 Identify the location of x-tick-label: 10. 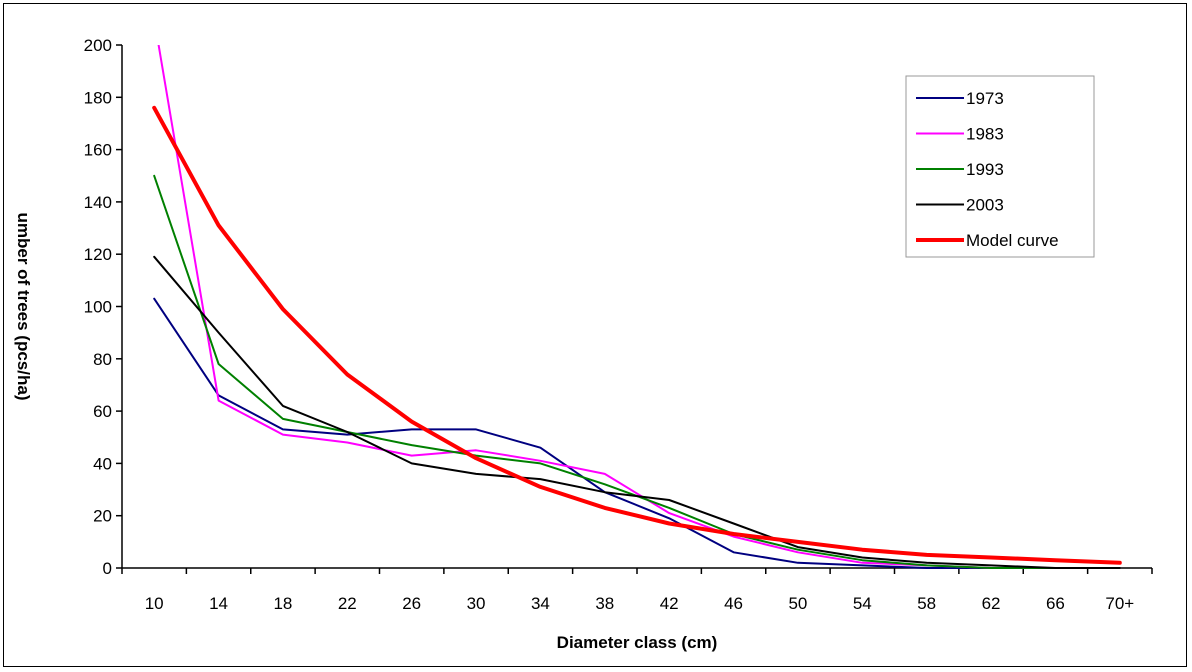
(154, 603).